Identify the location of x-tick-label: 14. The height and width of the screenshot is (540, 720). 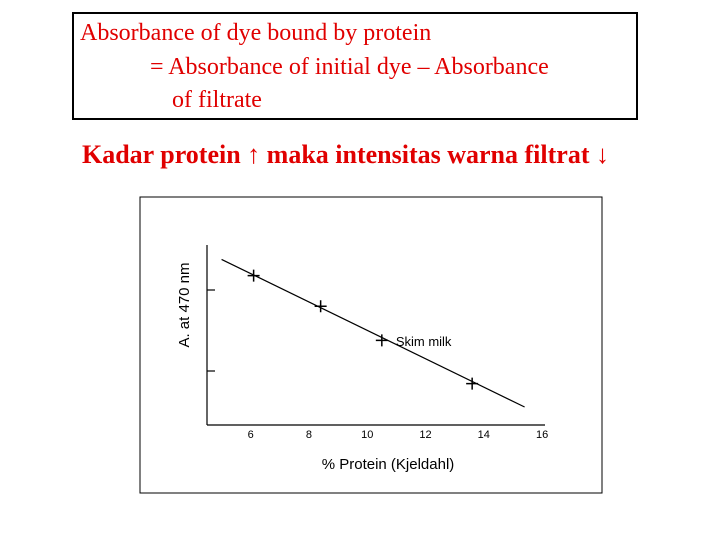
(484, 435).